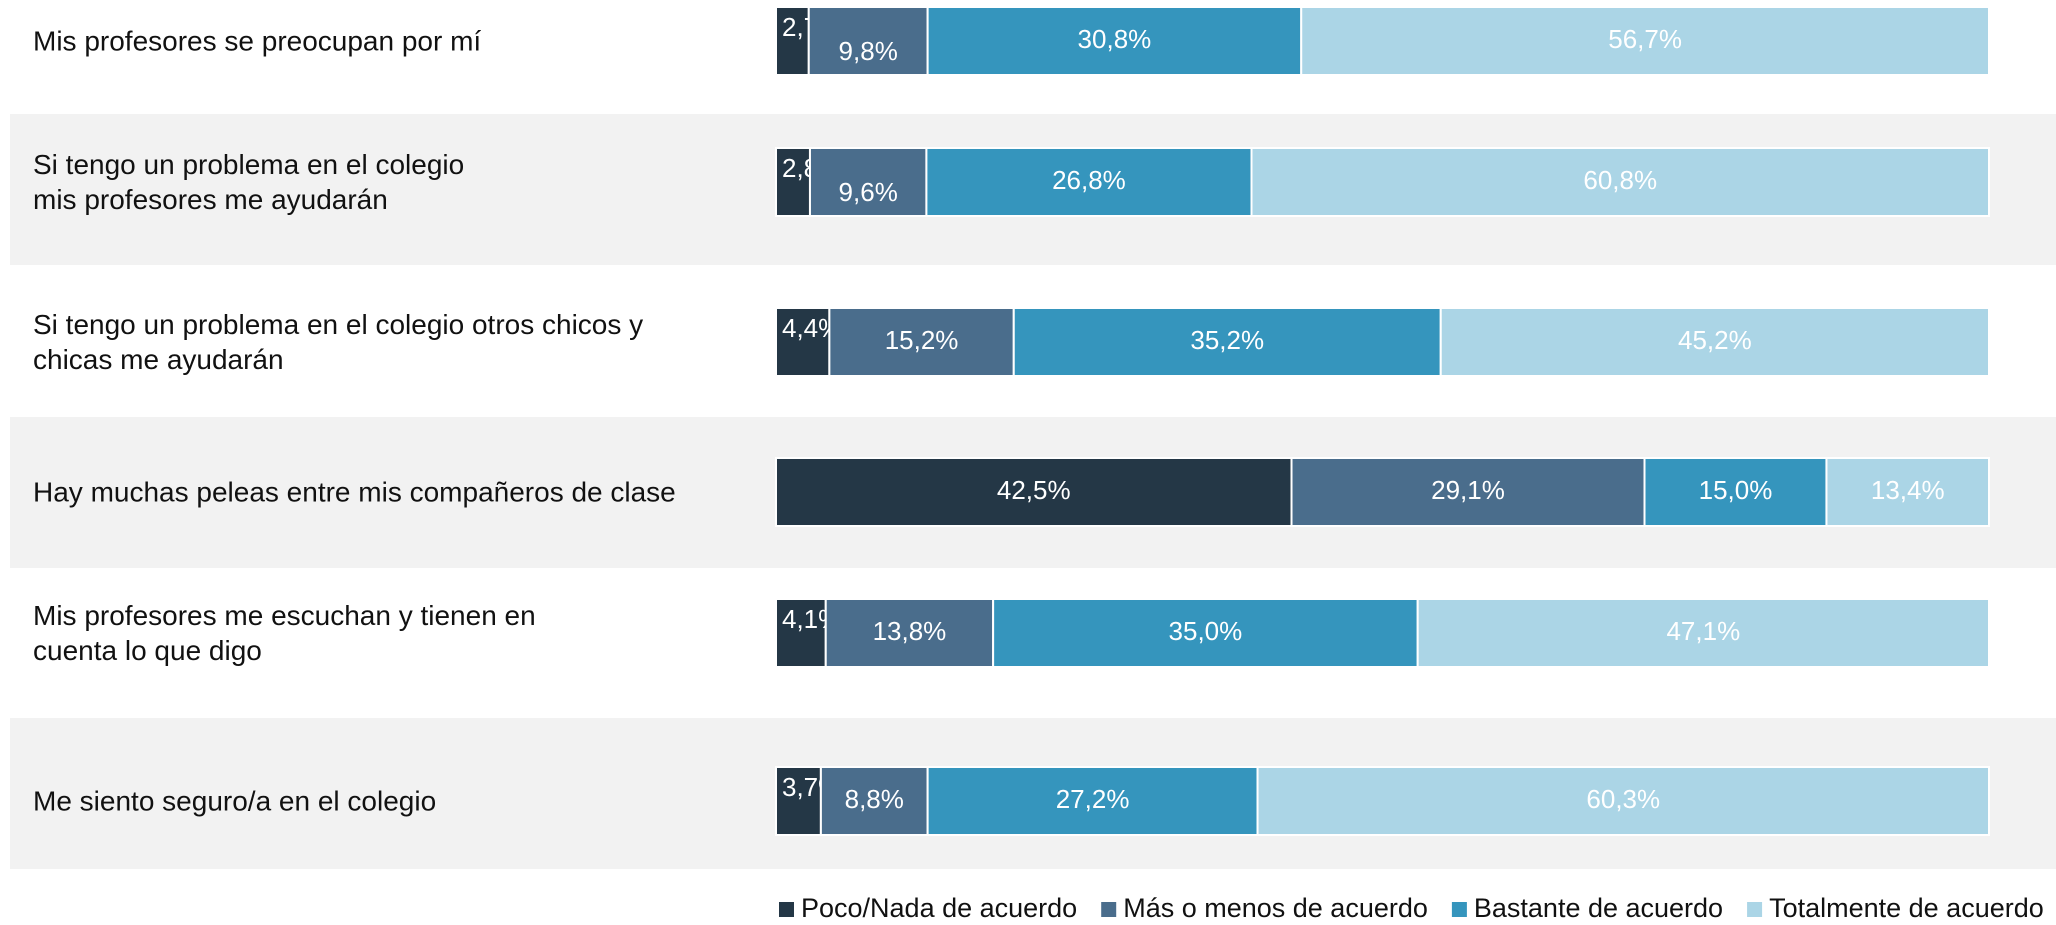 Image resolution: width=2056 pixels, height=925 pixels. I want to click on value-label: 8,8%, so click(874, 799).